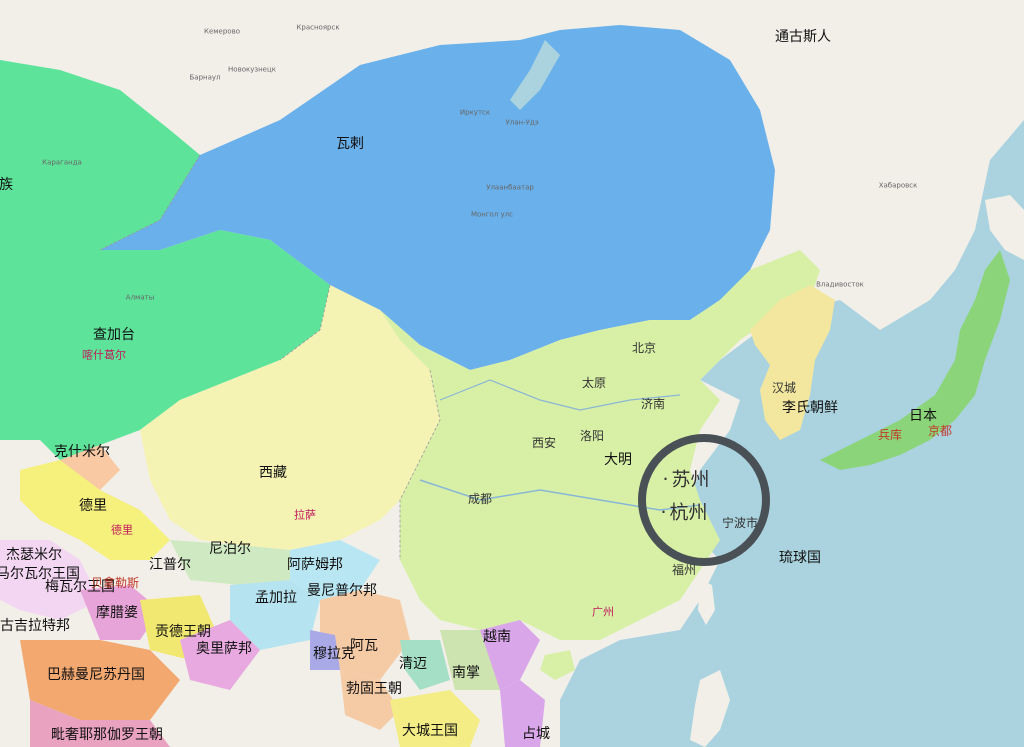 This screenshot has width=1024, height=747. Describe the element at coordinates (1004, 227) in the screenshot. I see `land-hokkaido` at that location.